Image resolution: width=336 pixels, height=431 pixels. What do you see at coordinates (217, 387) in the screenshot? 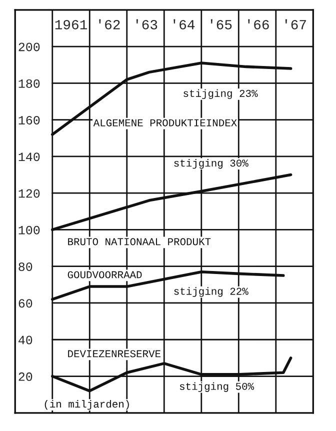
I see `annotation: stijging 50%` at bounding box center [217, 387].